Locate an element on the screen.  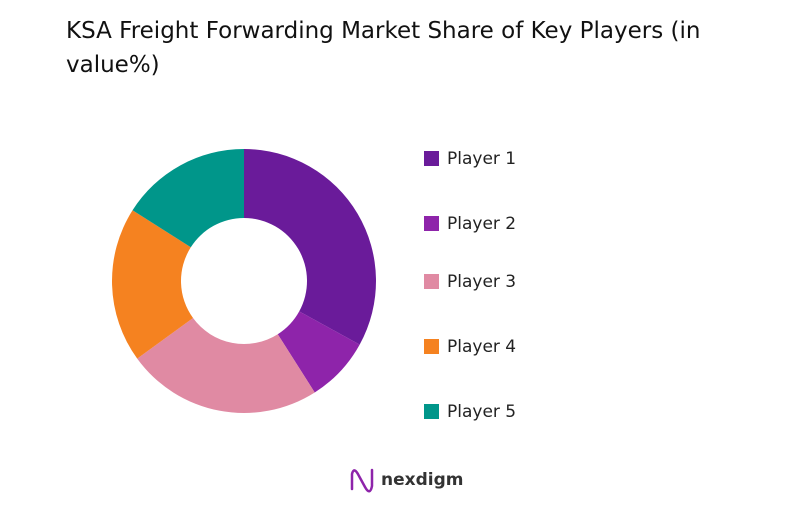
legend-label: Player 4 is located at coordinates (481, 347).